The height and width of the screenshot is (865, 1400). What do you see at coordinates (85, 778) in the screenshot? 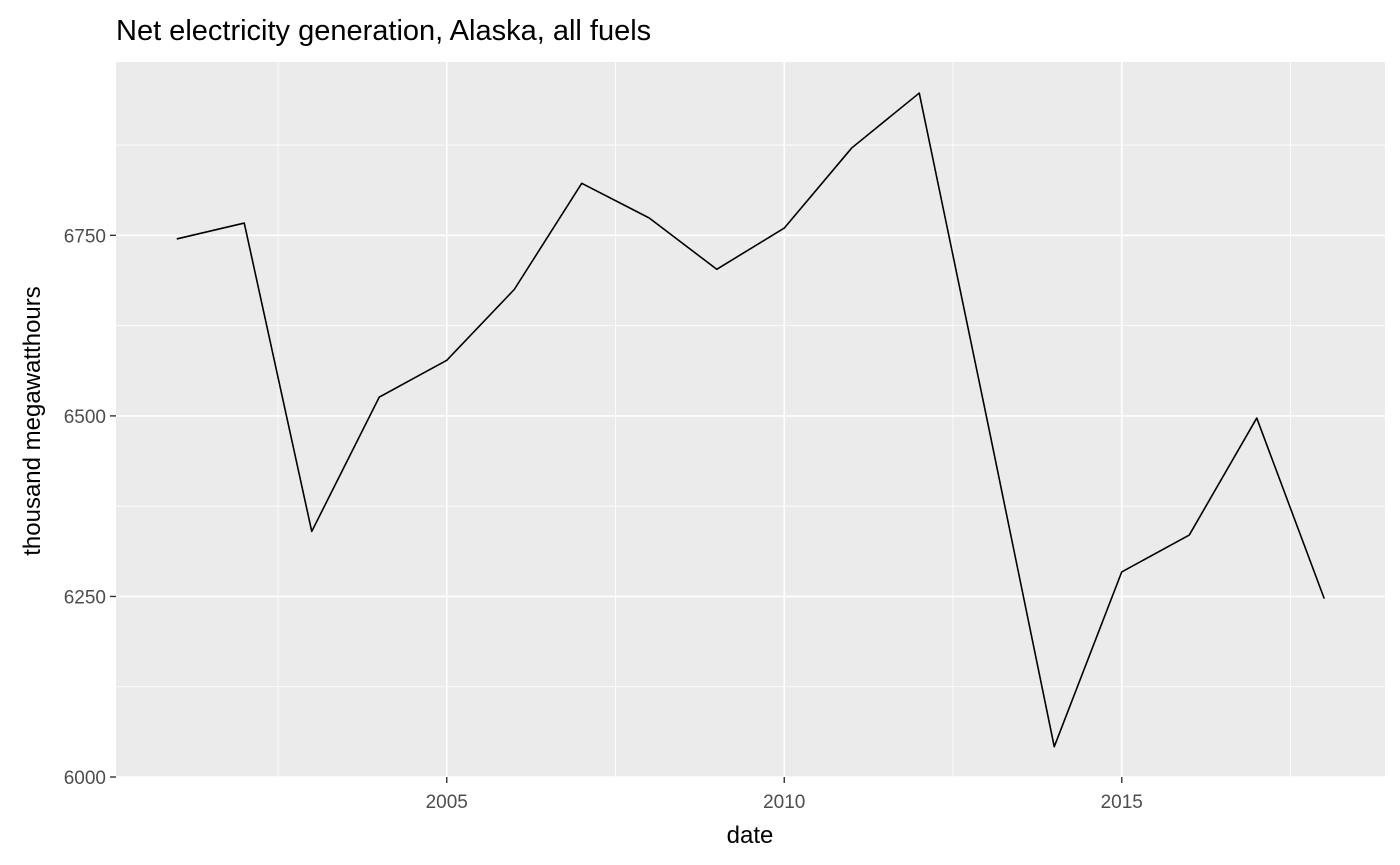
I see `y-tick-label: 6000` at bounding box center [85, 778].